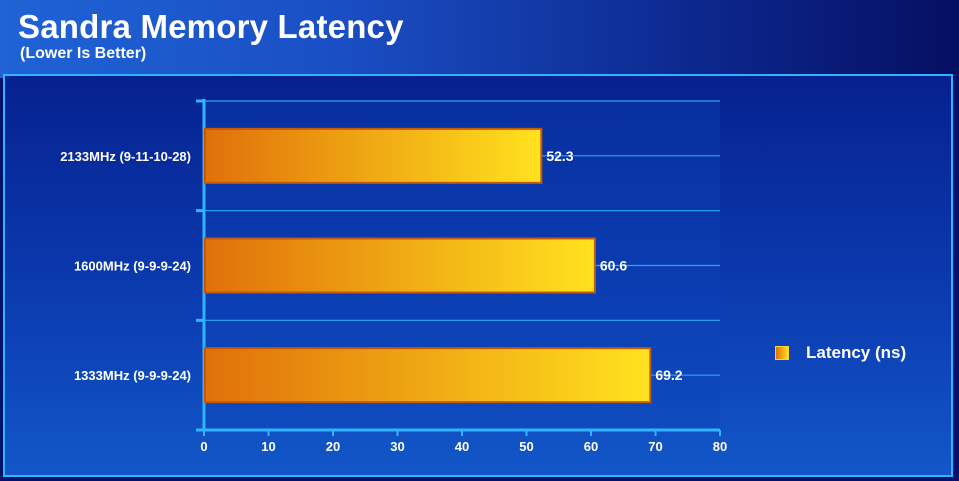 The width and height of the screenshot is (959, 481). Describe the element at coordinates (462, 446) in the screenshot. I see `x-tick-label: 40` at that location.